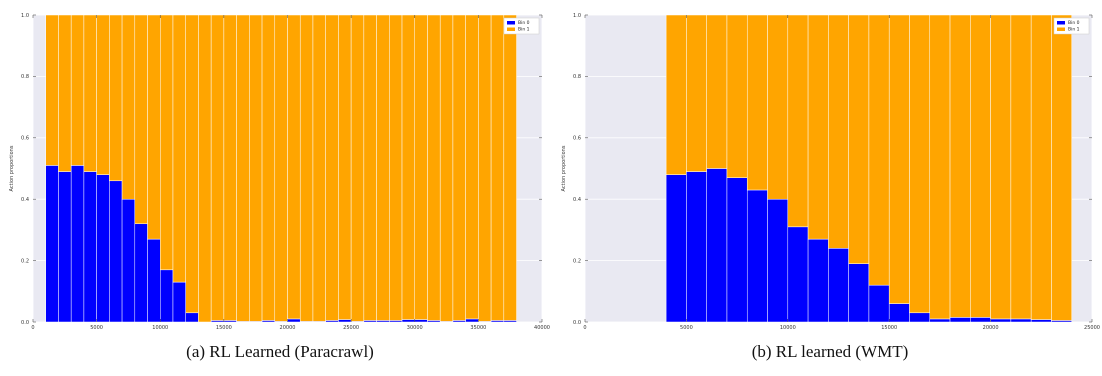 The image size is (1102, 376). What do you see at coordinates (991, 328) in the screenshot?
I see `x-tick-label: 20000` at bounding box center [991, 328].